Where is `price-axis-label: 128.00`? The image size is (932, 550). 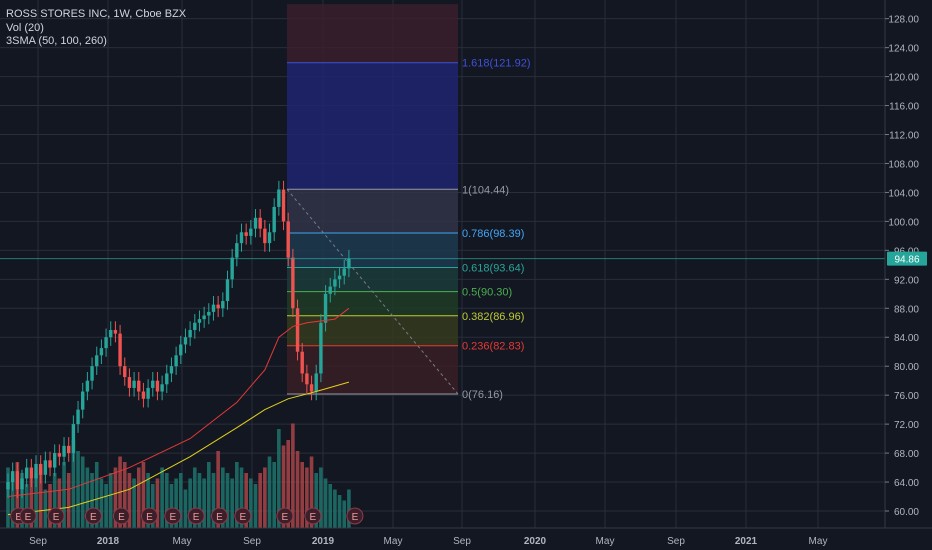 price-axis-label: 128.00 is located at coordinates (903, 20).